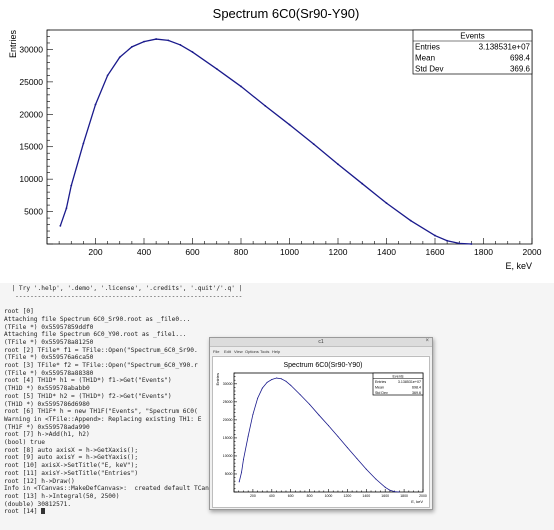 The width and height of the screenshot is (554, 530). What do you see at coordinates (49, 358) in the screenshot?
I see `terminal-line: (TFile *) 0x559576a6ca50` at bounding box center [49, 358].